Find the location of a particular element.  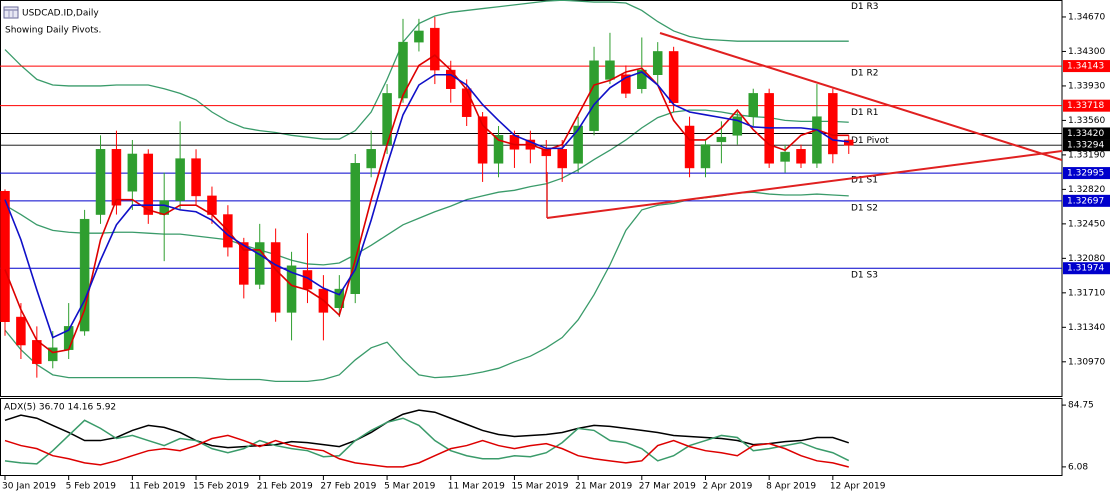

y-tick-label: 1.34300 is located at coordinates (1086, 52).